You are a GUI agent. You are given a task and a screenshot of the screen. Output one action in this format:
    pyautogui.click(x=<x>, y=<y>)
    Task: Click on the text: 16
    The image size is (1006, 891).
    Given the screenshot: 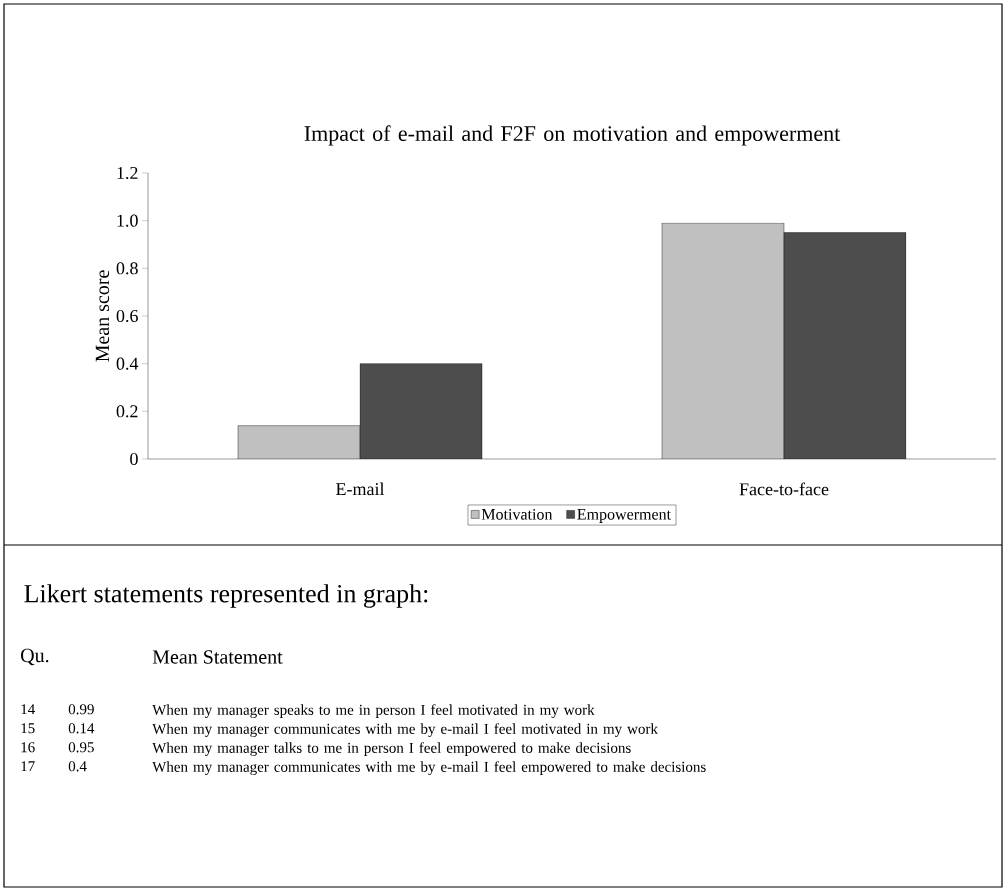 What is the action you would take?
    pyautogui.click(x=28, y=747)
    